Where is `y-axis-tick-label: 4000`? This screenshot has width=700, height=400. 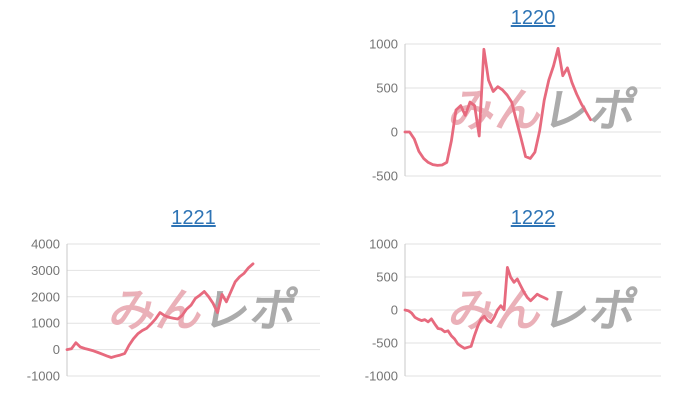
y-axis-tick-label: 4000 is located at coordinates (45, 244).